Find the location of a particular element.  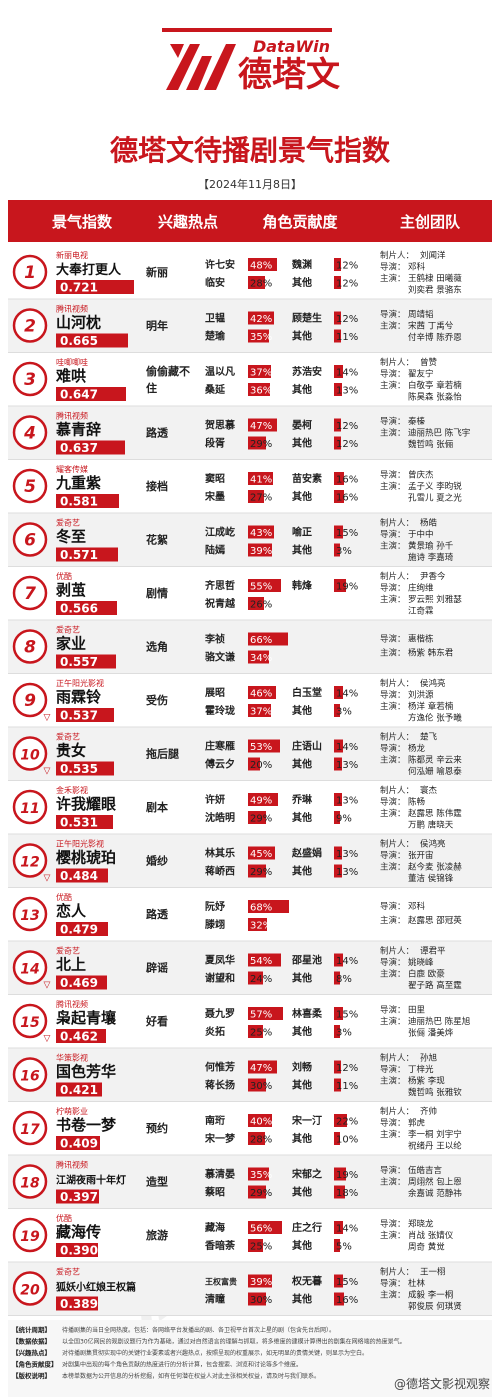

crew-names: 周靖韬 is located at coordinates (421, 314).